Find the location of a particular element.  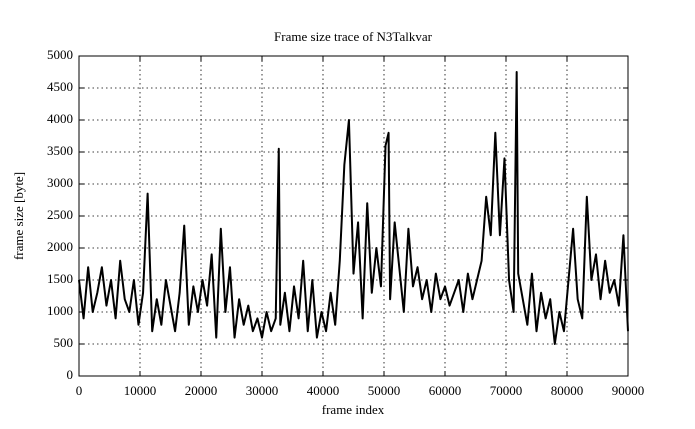

y-tick-label: 3000 is located at coordinates (60, 182).